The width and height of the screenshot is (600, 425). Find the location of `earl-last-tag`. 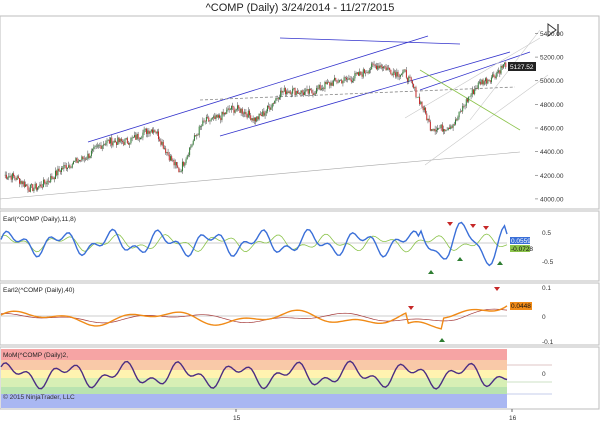

earl-last-tag is located at coordinates (520, 240).